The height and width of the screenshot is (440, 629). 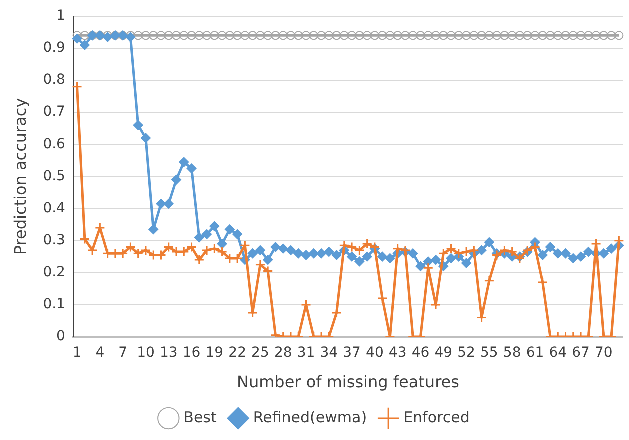 I want to click on y-tick-label: 0.3, so click(x=54, y=240).